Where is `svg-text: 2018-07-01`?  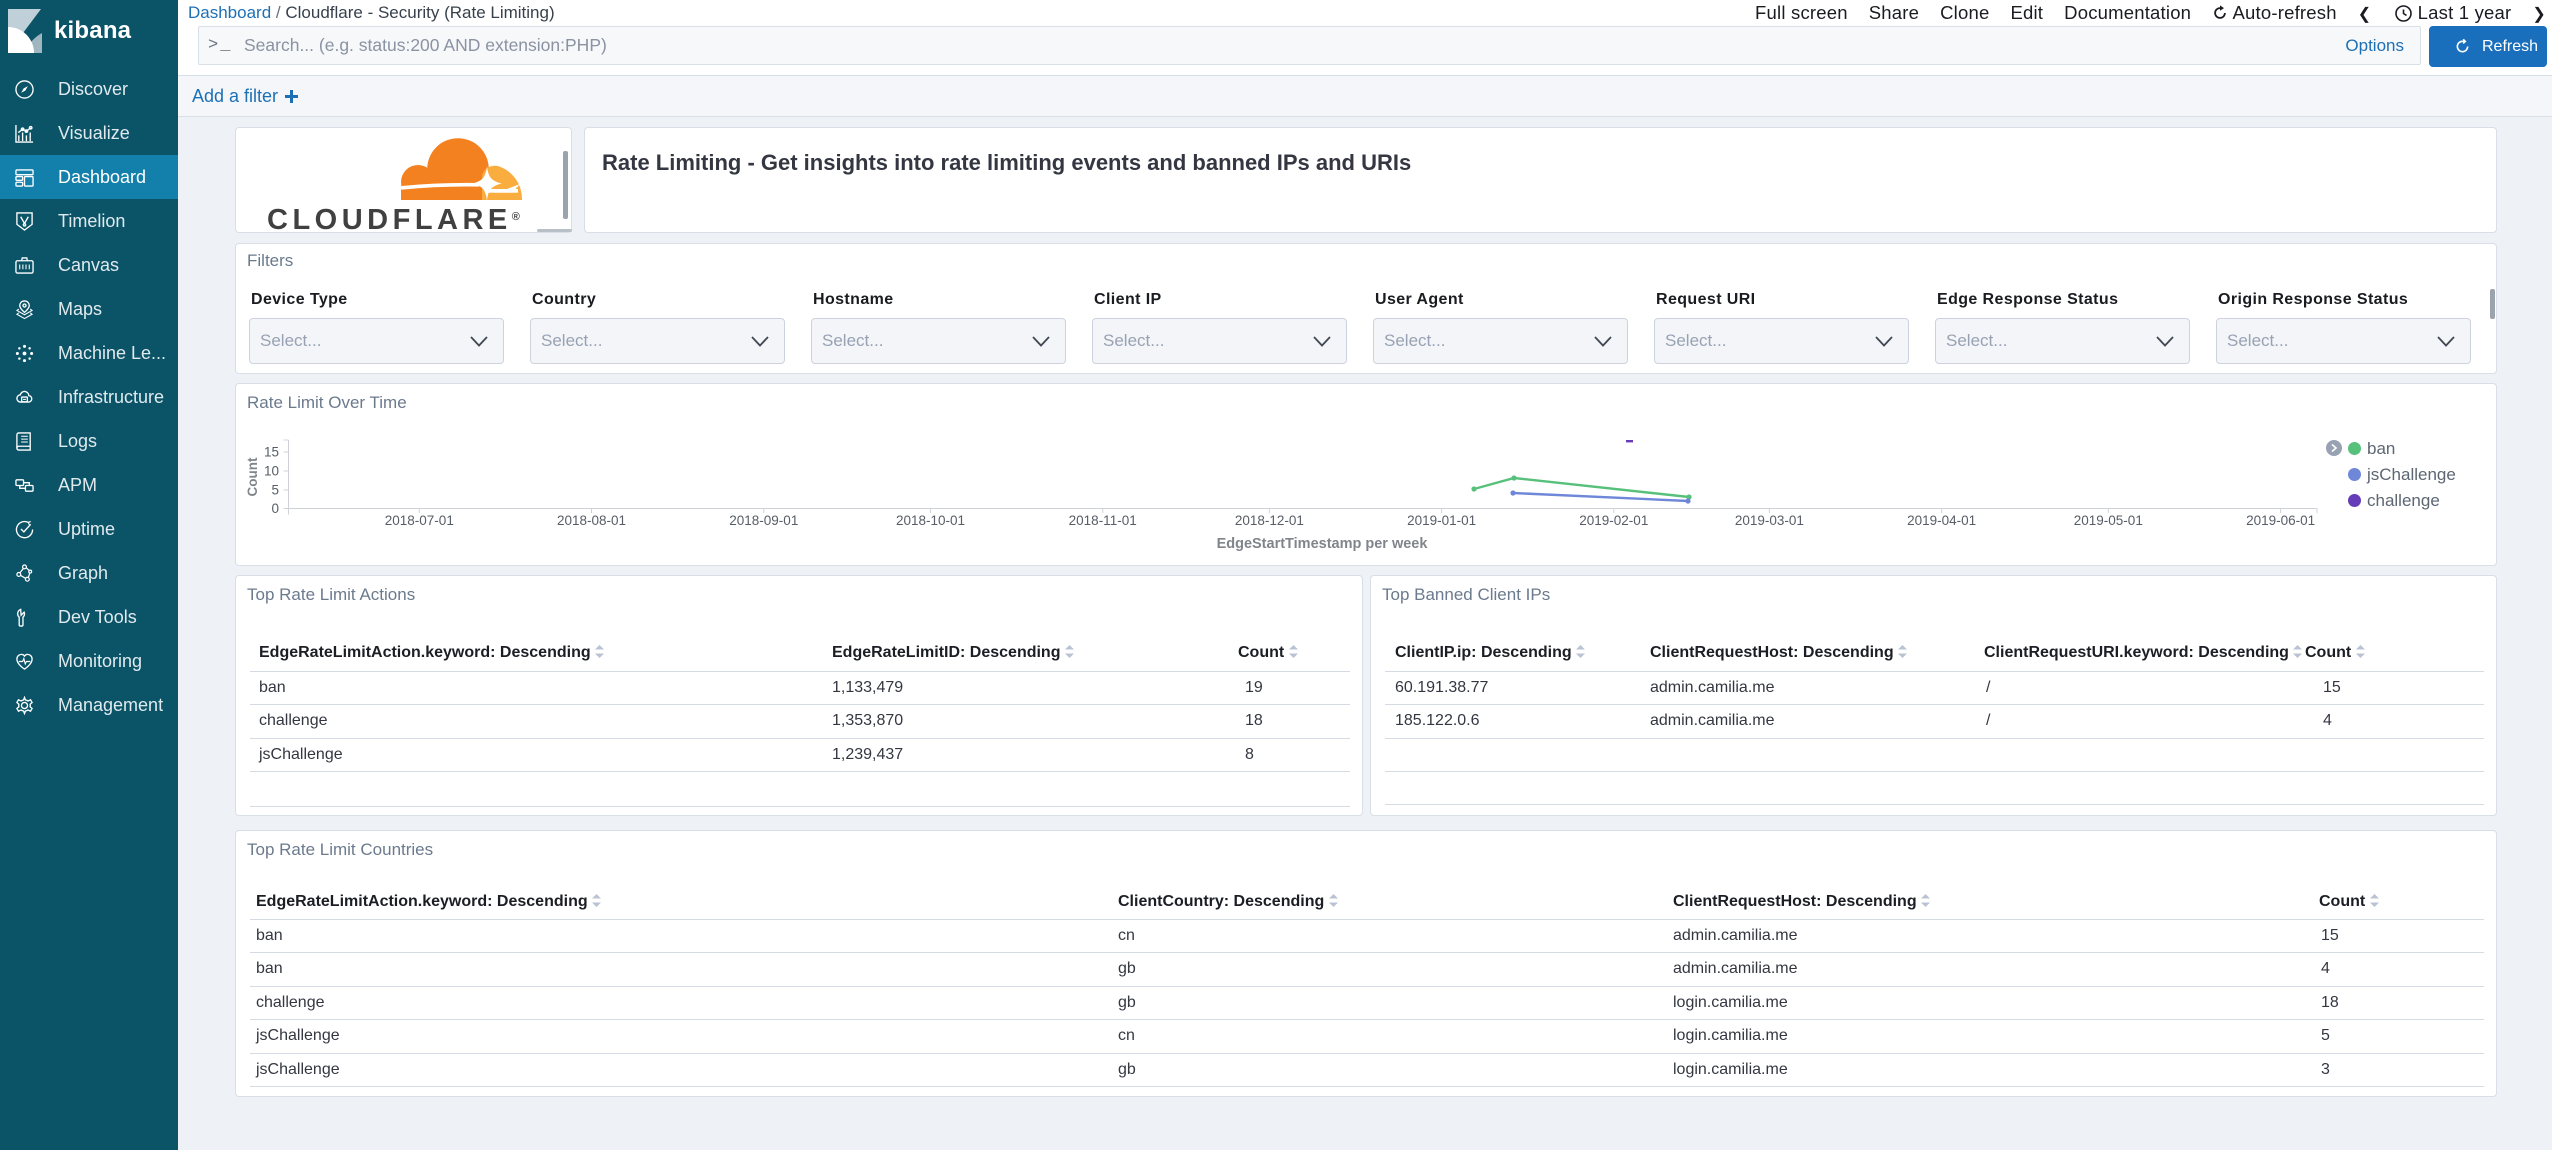 svg-text: 2018-07-01 is located at coordinates (419, 520).